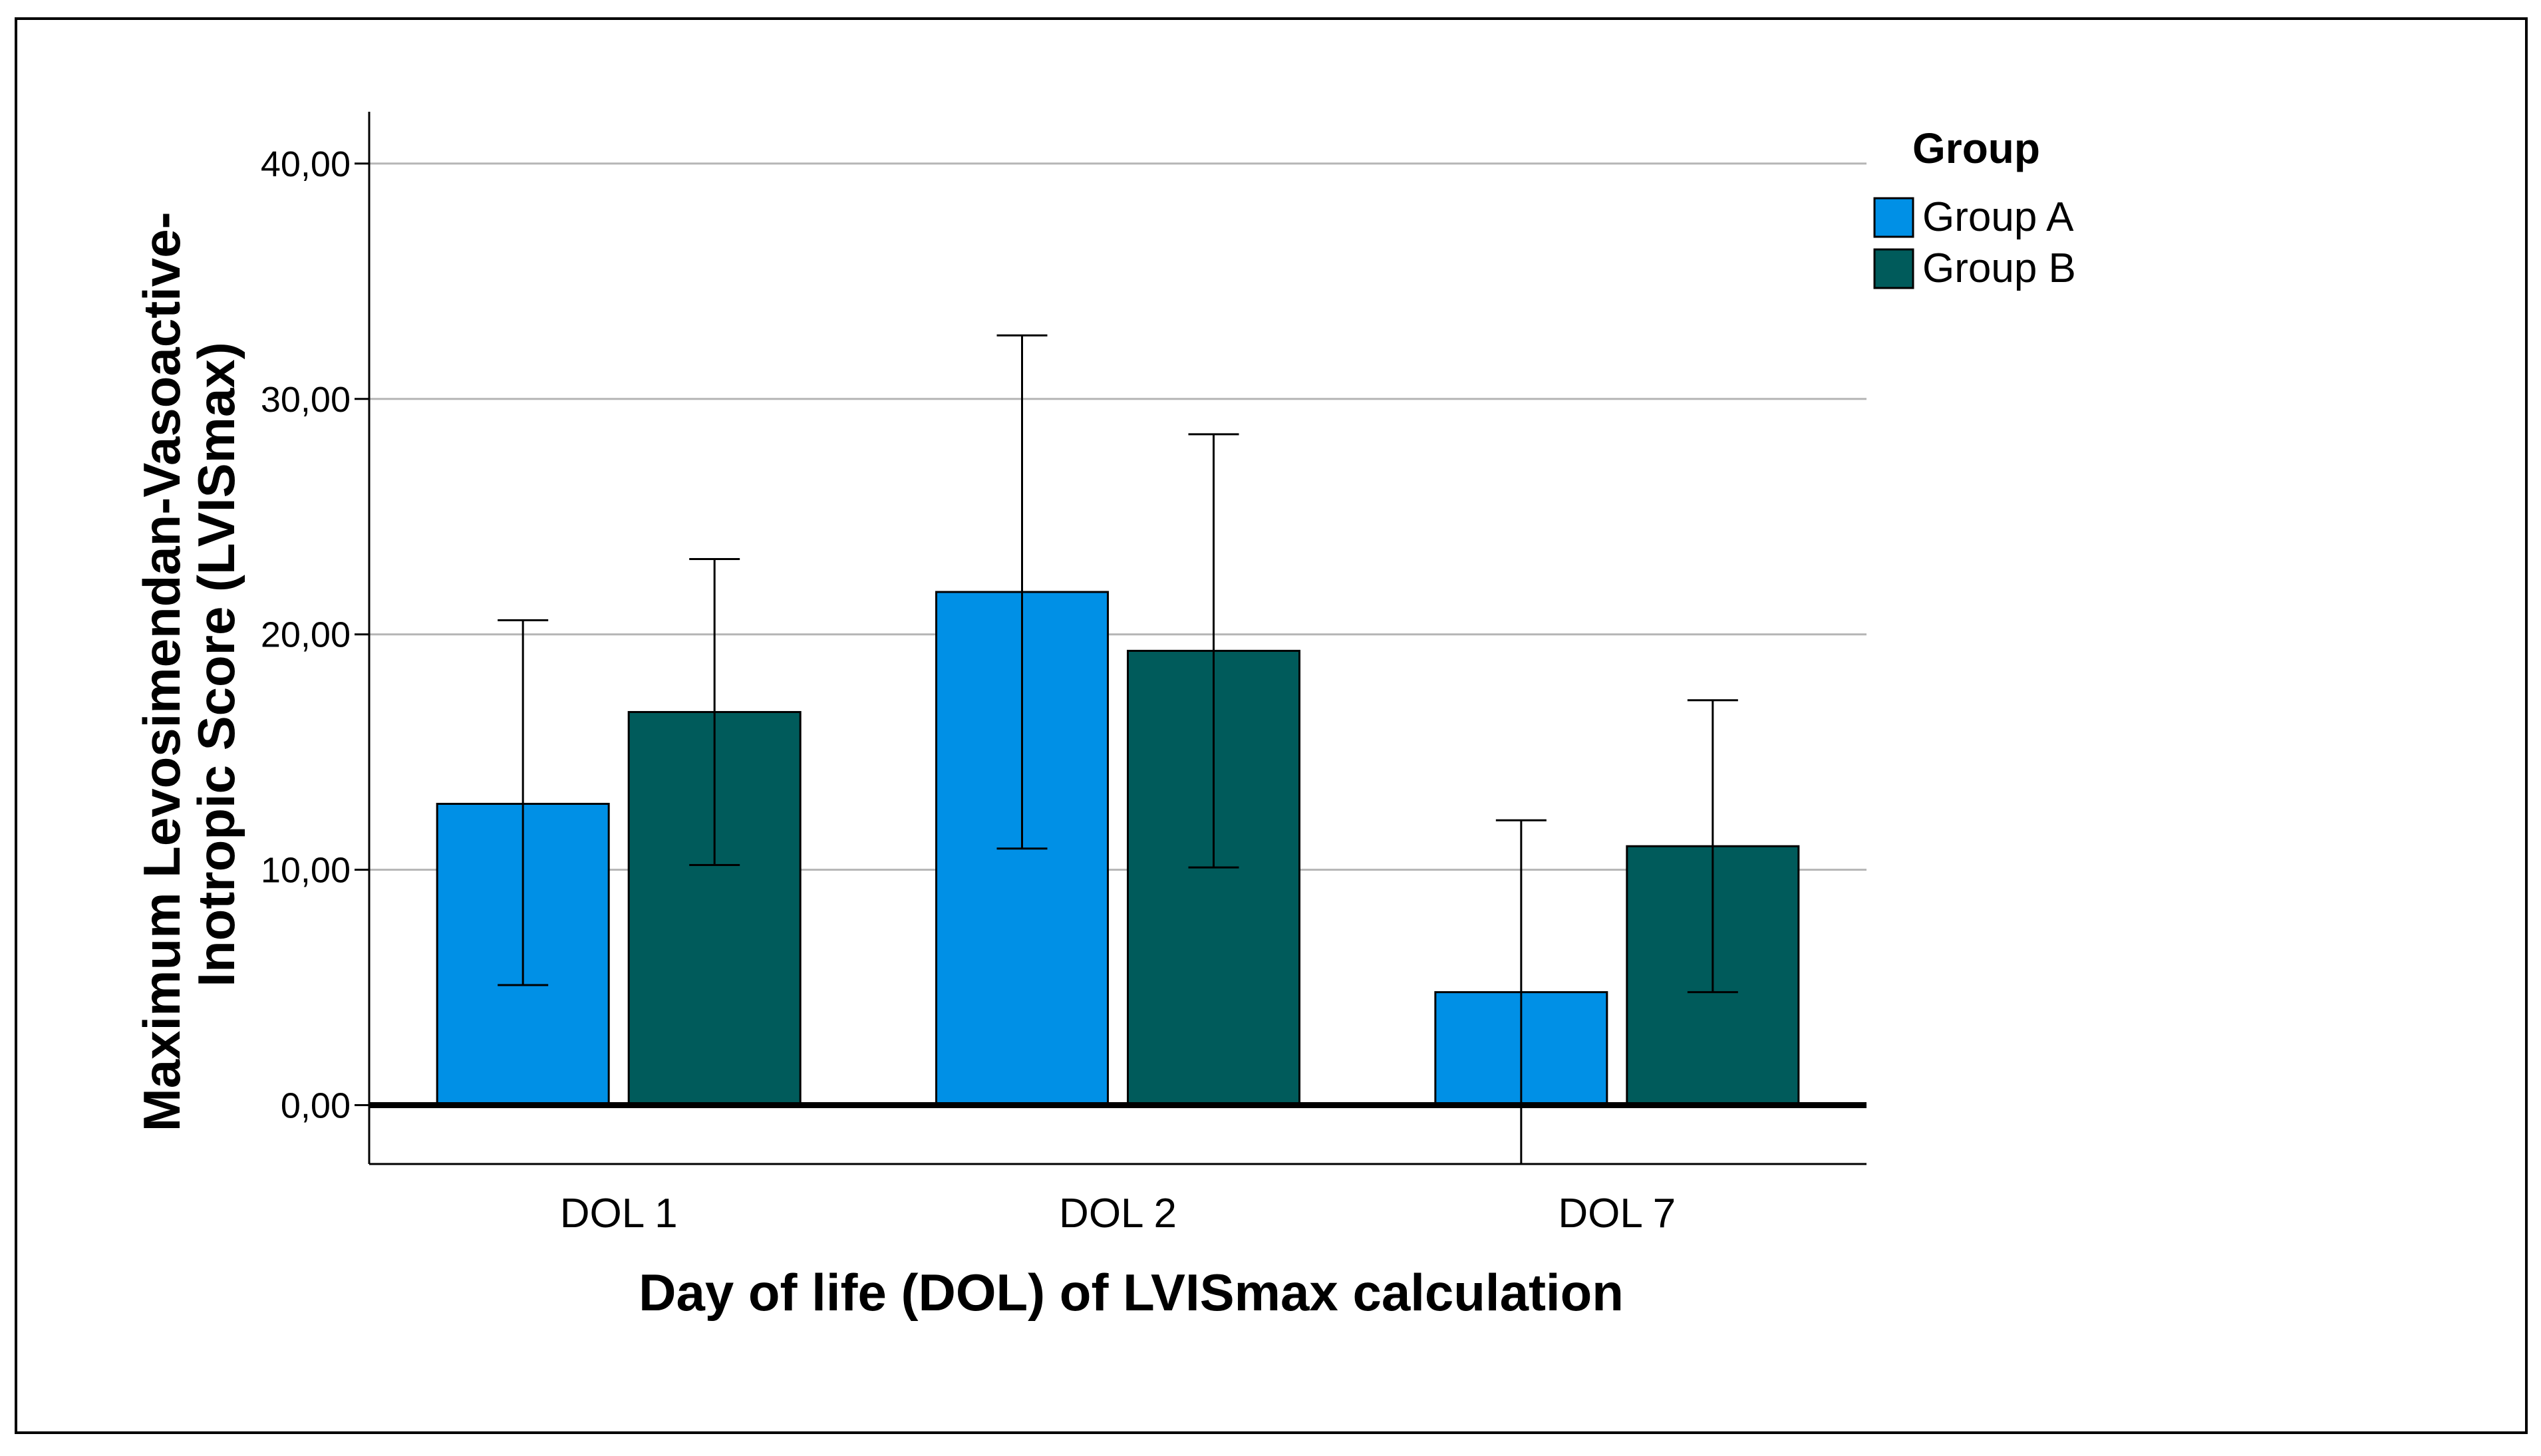  I want to click on y-tick-label-1: 10,00, so click(306, 871).